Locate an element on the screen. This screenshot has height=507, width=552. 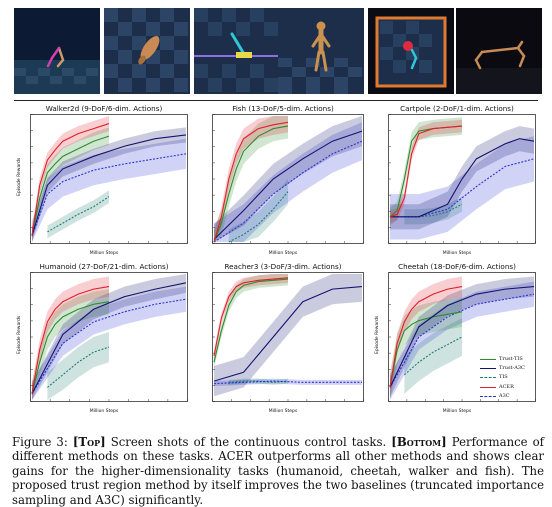
legend-entry: Trust-A3C is located at coordinates (508, 368).